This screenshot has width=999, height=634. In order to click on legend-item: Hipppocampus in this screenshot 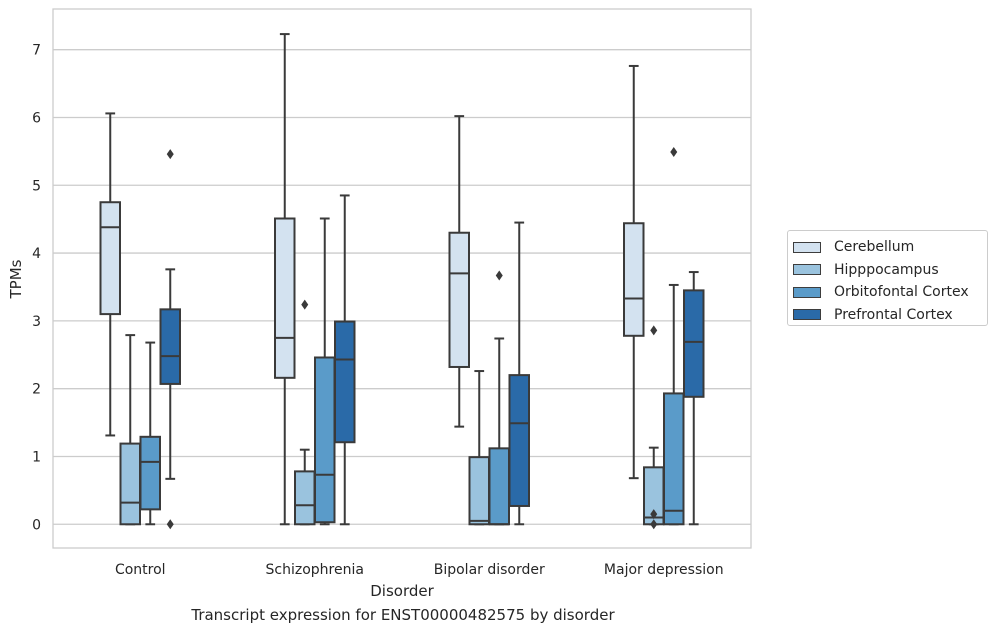, I will do `click(889, 270)`.